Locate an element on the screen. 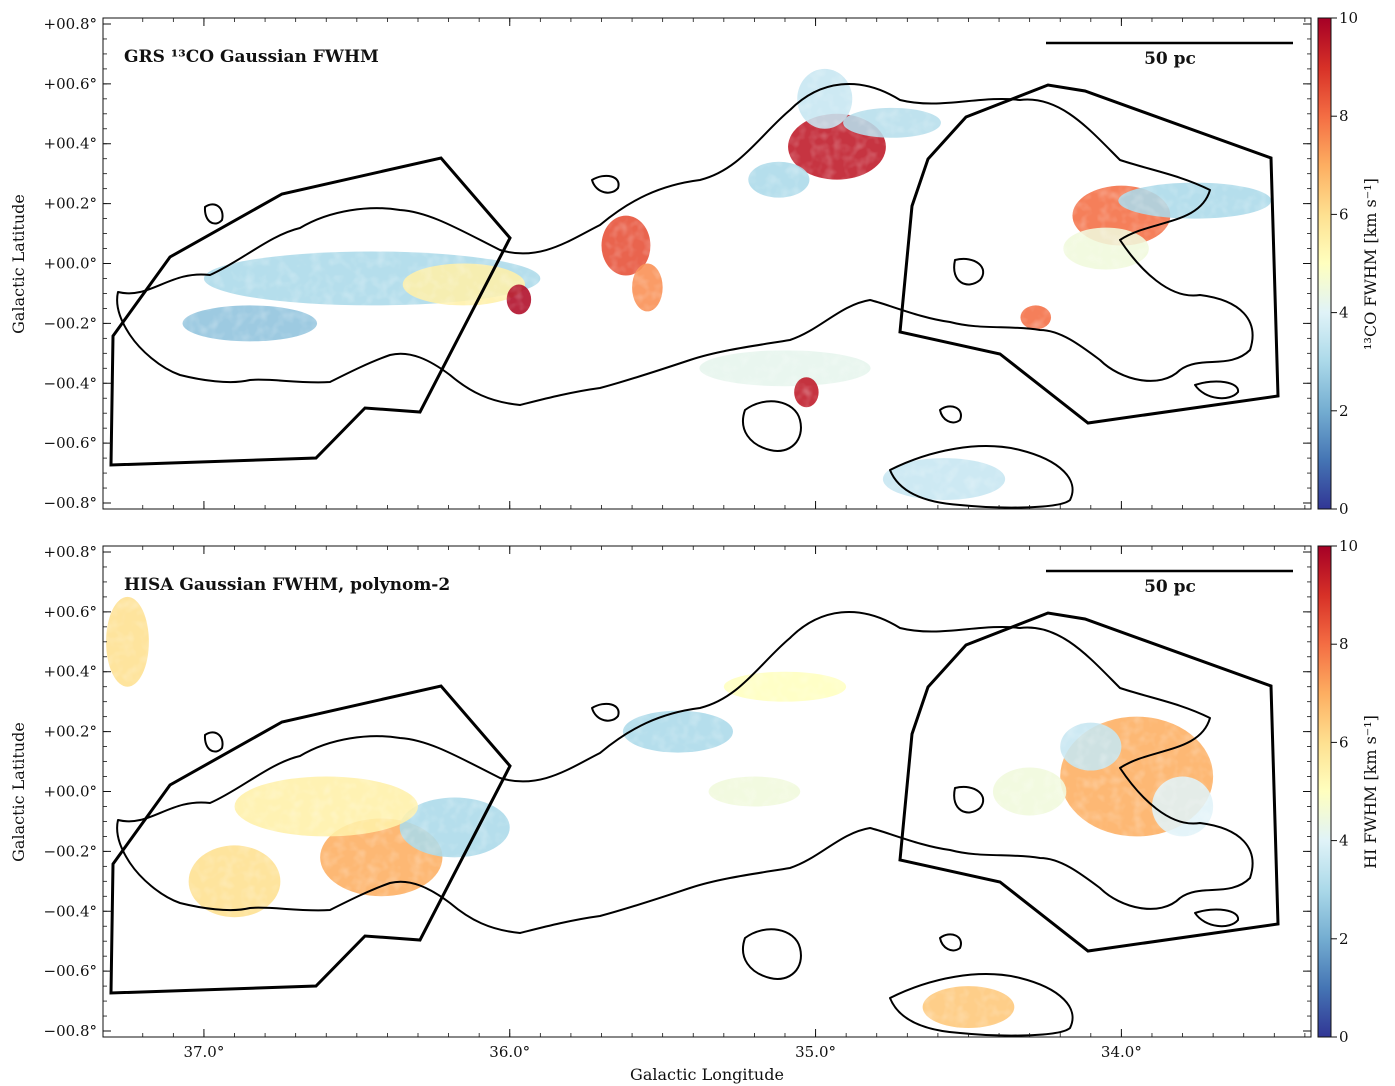 This screenshot has width=1395, height=1086. scale-bar-label-top: 50 pc is located at coordinates (1170, 59).